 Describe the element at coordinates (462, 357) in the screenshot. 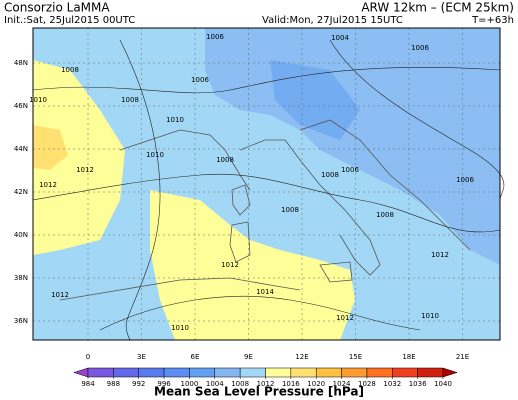

I see `lon-label: 21E` at that location.